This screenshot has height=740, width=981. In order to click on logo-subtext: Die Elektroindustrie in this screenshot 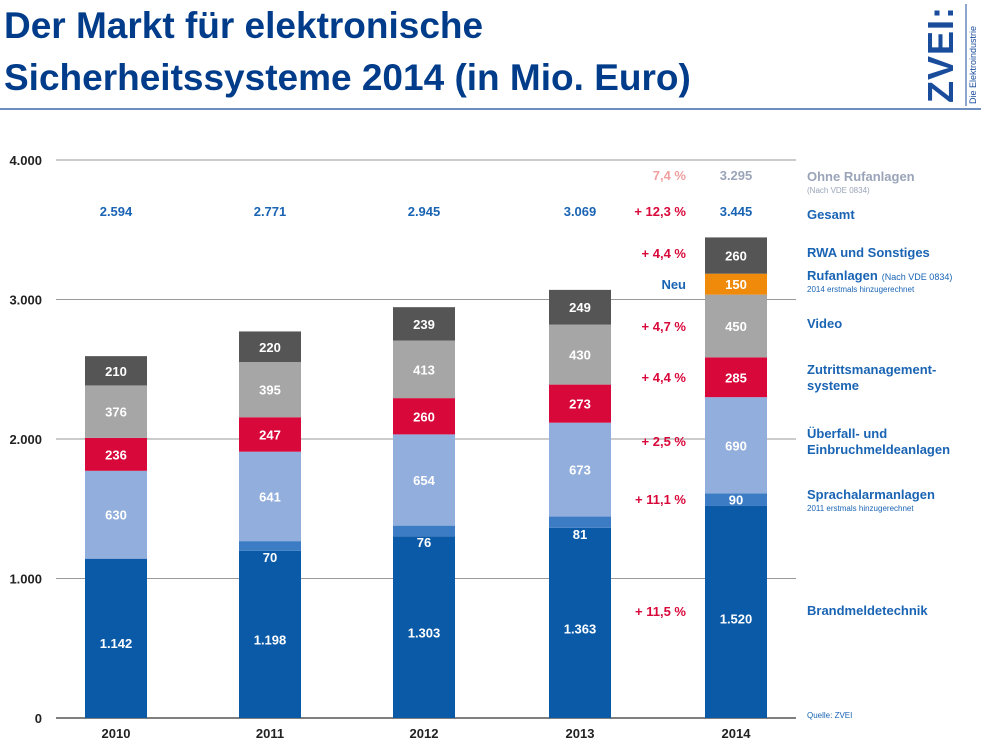, I will do `click(973, 65)`.